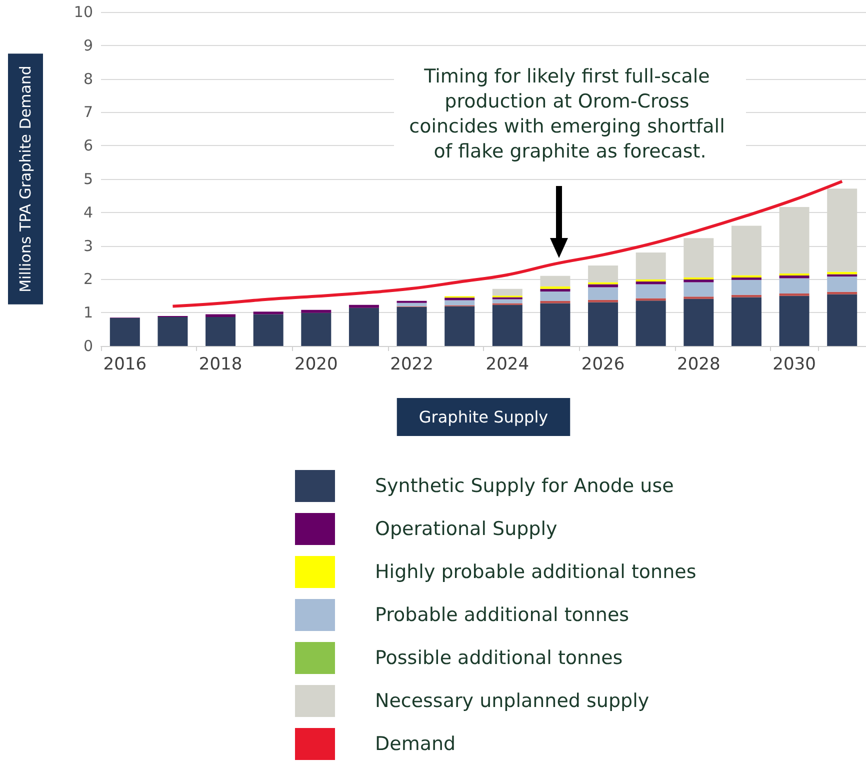  I want to click on legend-label: Synthetic Supply for Anode use, so click(524, 486).